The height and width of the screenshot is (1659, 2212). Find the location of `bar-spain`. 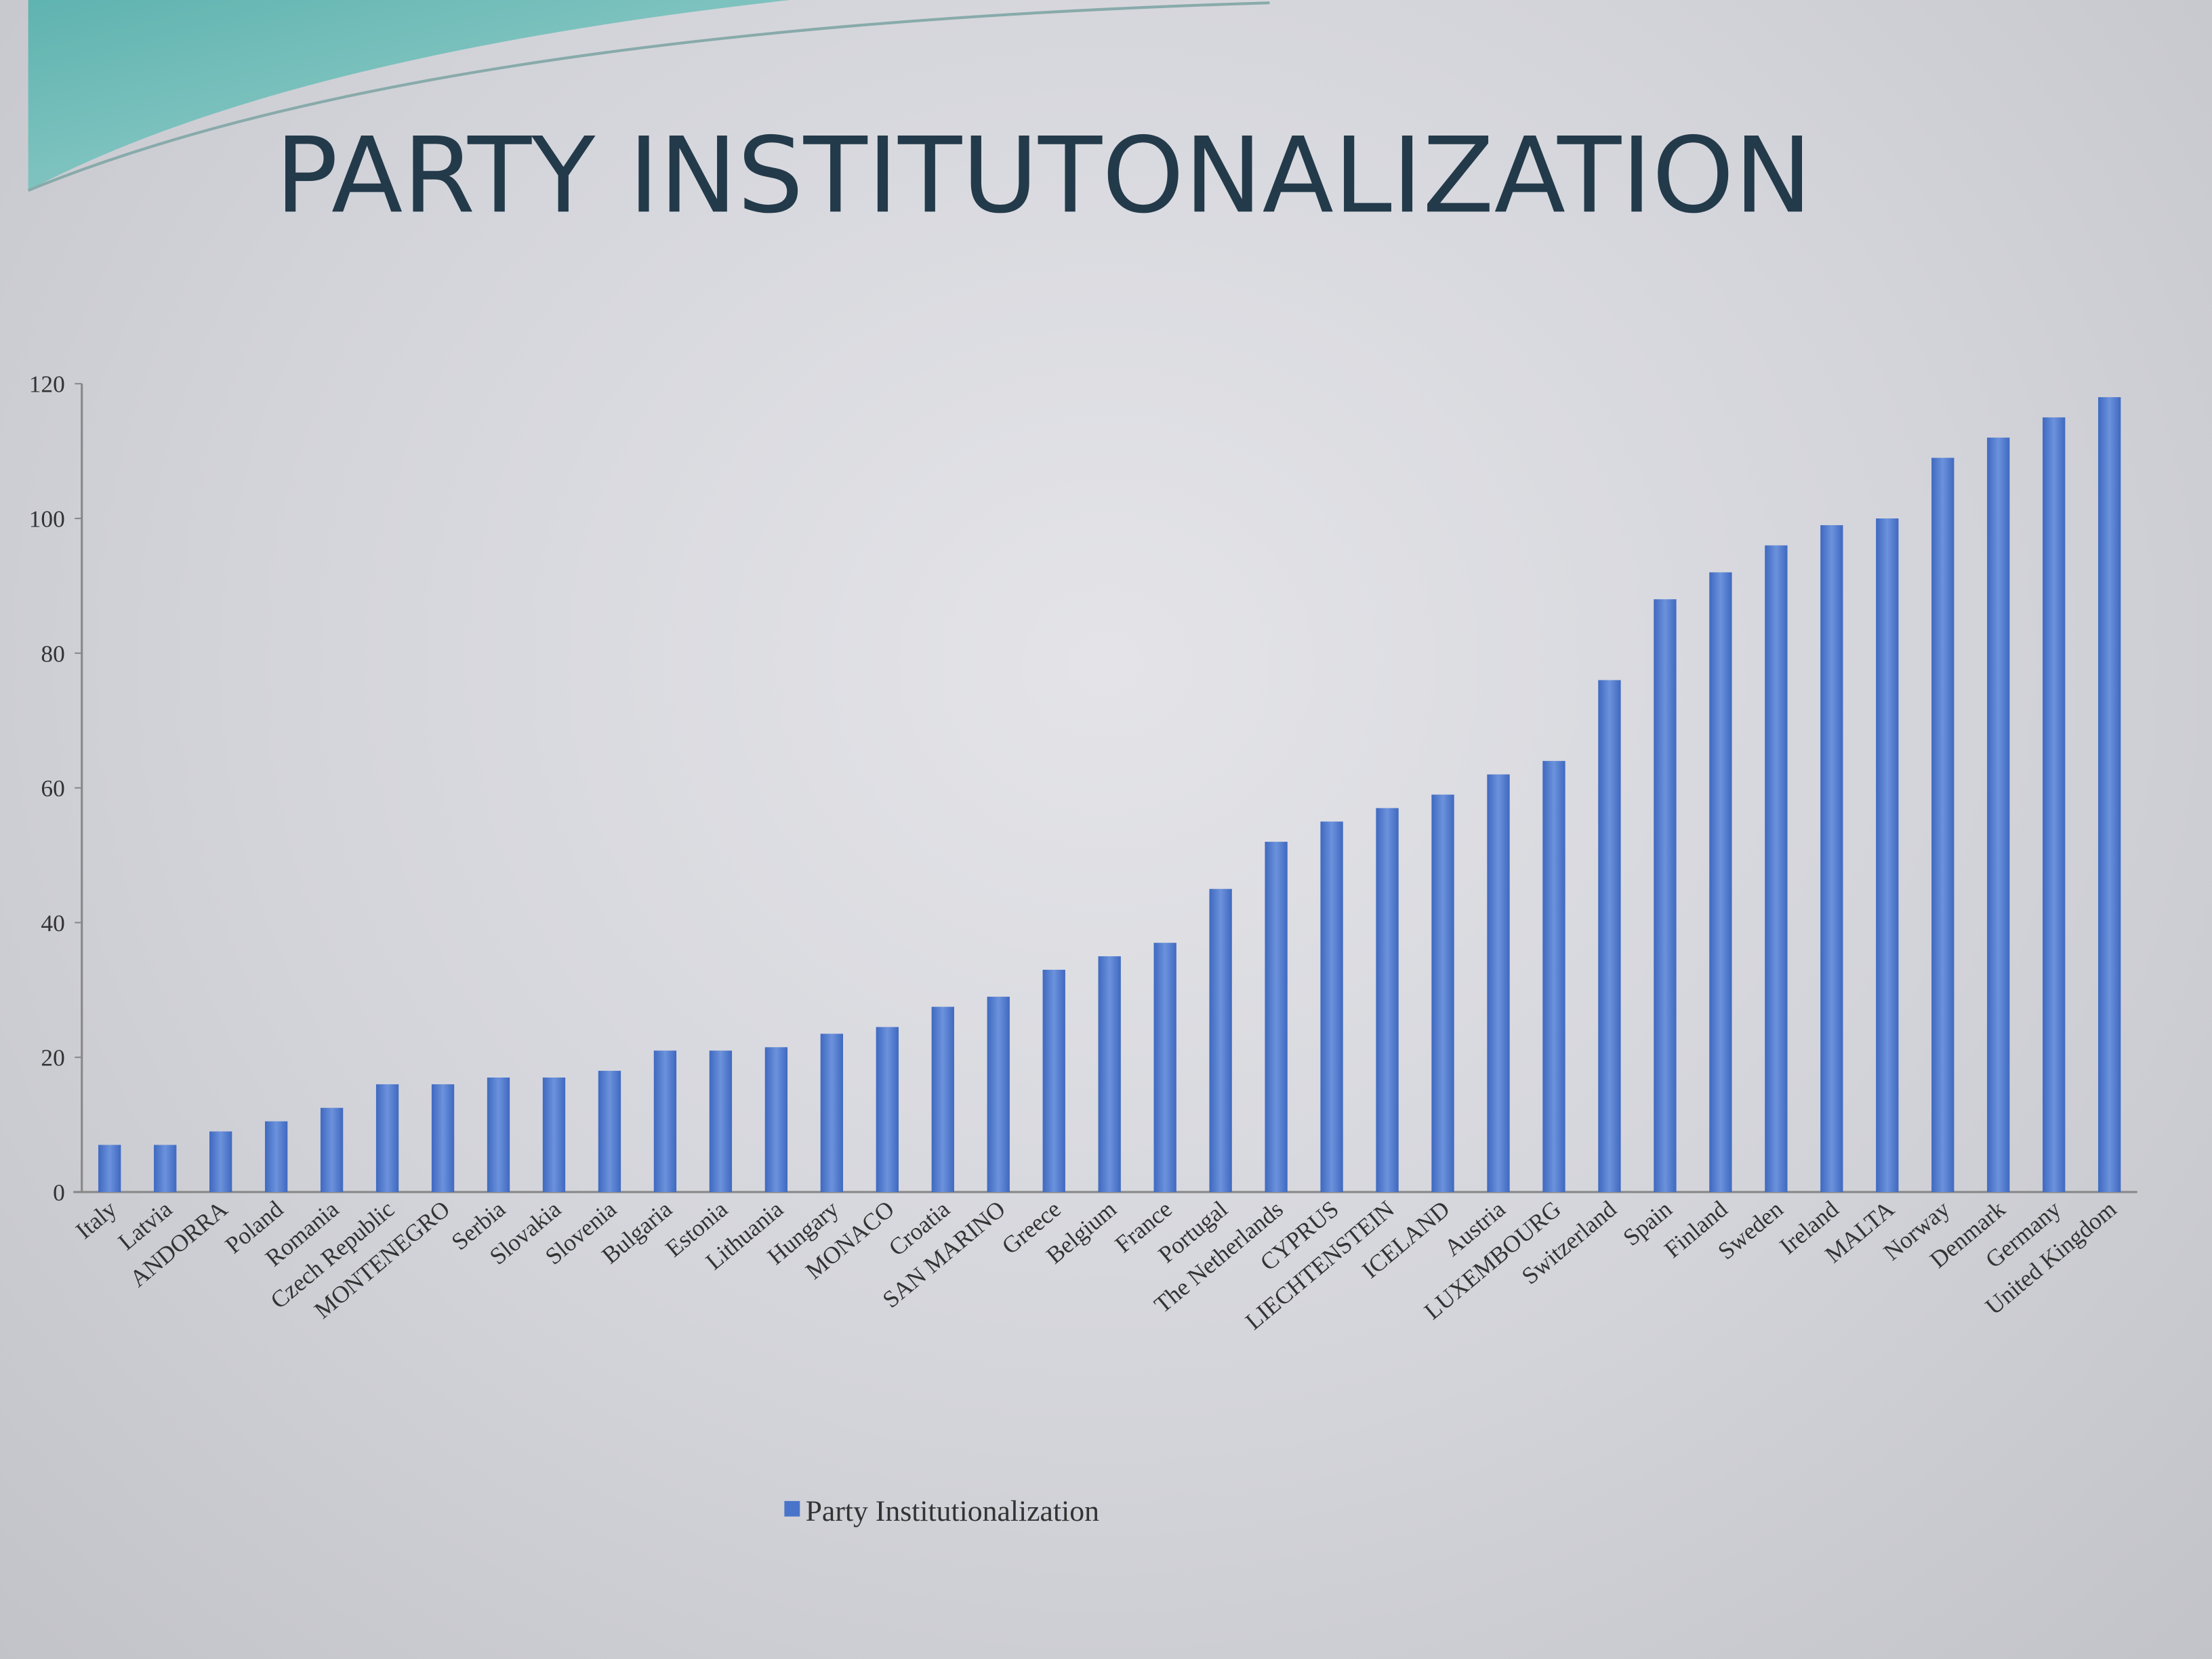

bar-spain is located at coordinates (1665, 895).